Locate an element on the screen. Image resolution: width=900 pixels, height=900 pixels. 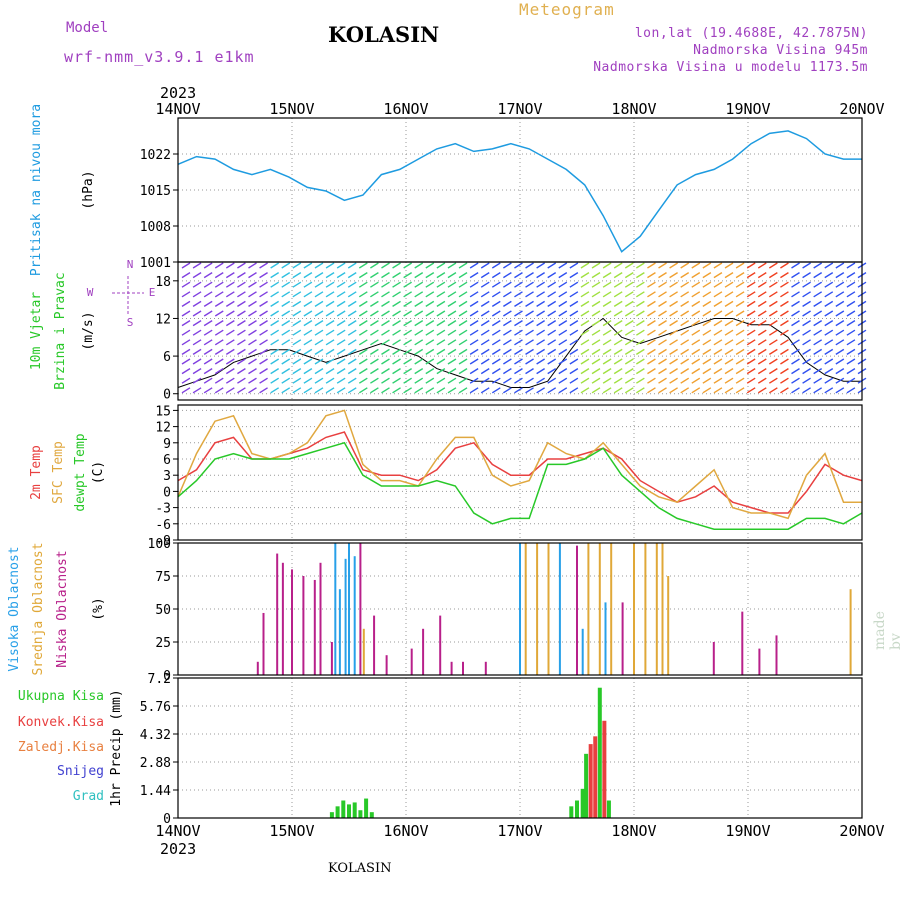
compass-label: S is located at coordinates (130, 322).